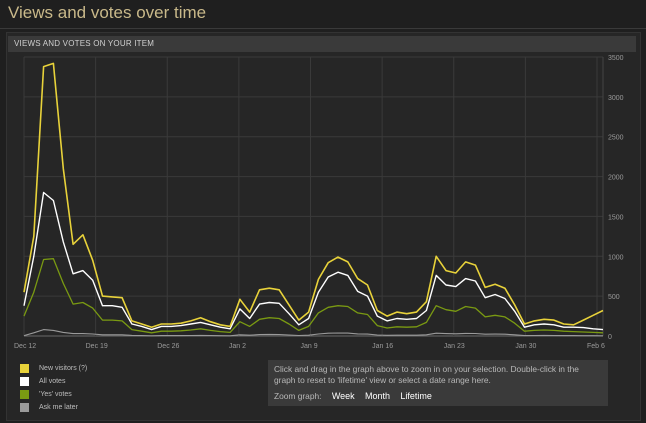 The height and width of the screenshot is (423, 646). Describe the element at coordinates (616, 198) in the screenshot. I see `y-axis-labels: 0 500 1000 1500 2000 2500 3000 3500` at that location.